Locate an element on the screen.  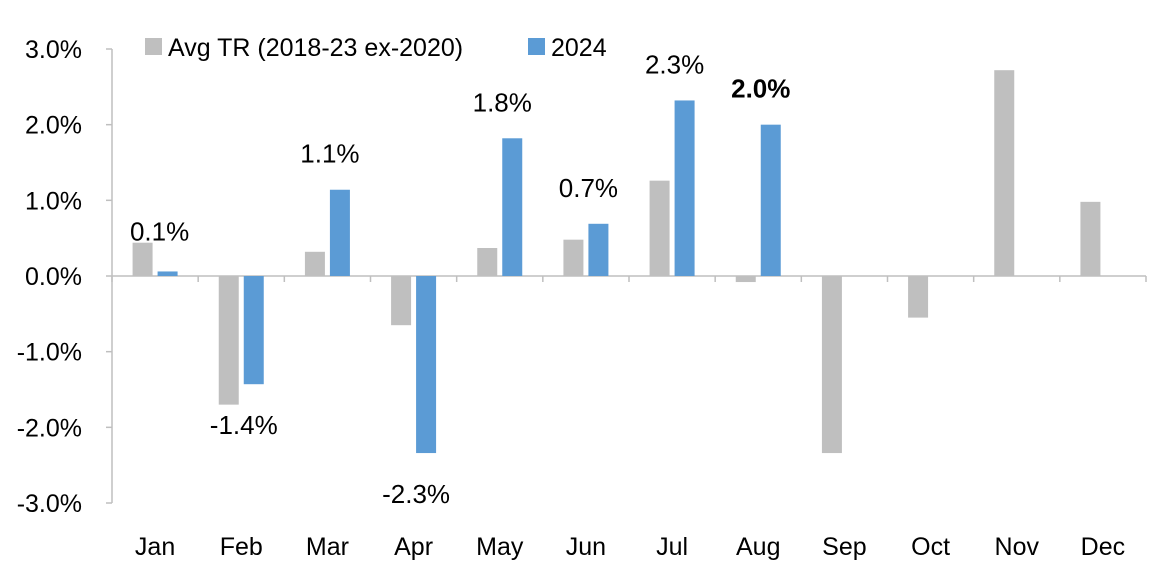
y-tick-label: -2.0% is located at coordinates (49, 428).